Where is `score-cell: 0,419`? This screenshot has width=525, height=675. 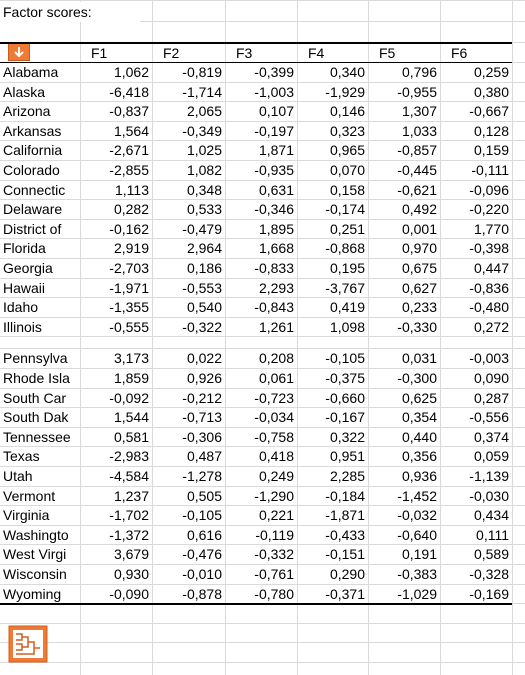 score-cell: 0,419 is located at coordinates (347, 307).